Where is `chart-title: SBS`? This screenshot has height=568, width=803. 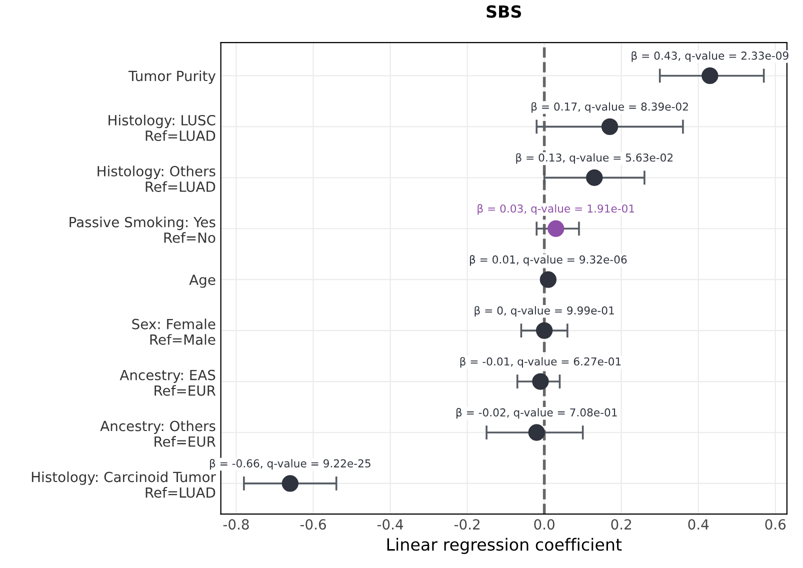
chart-title: SBS is located at coordinates (504, 11).